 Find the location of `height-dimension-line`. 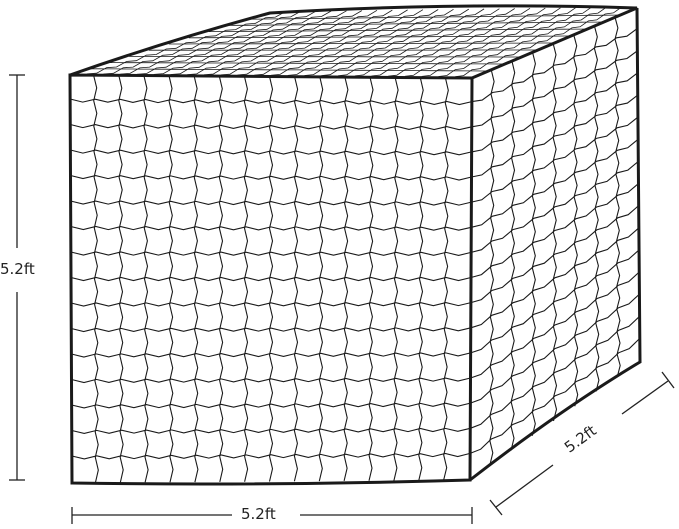

height-dimension-line is located at coordinates (17, 277).